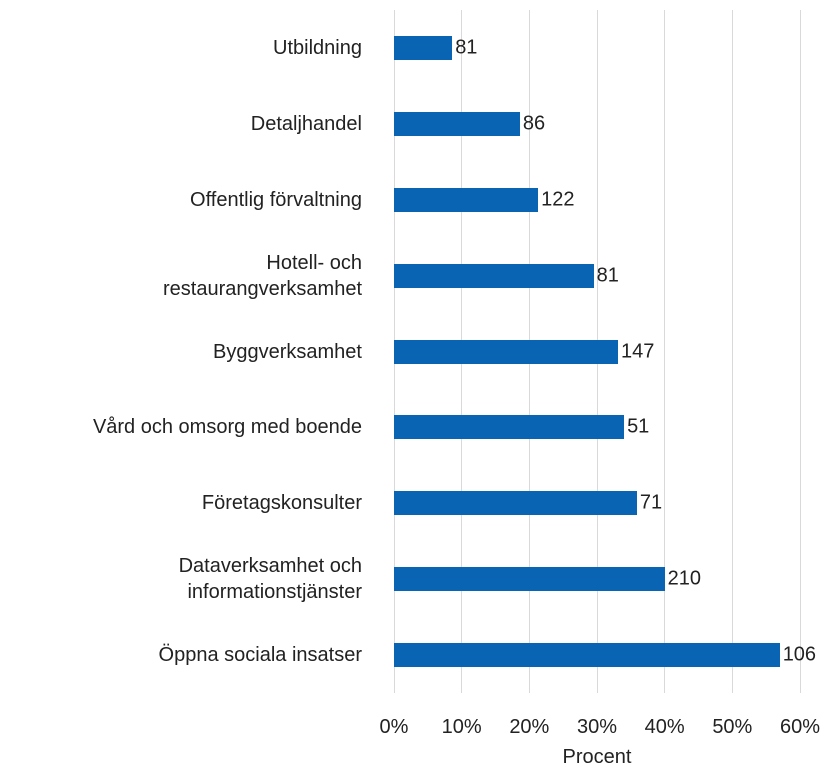 Image resolution: width=831 pixels, height=772 pixels. I want to click on category-label: Hotell- och restaurangverksamhet, so click(262, 275).